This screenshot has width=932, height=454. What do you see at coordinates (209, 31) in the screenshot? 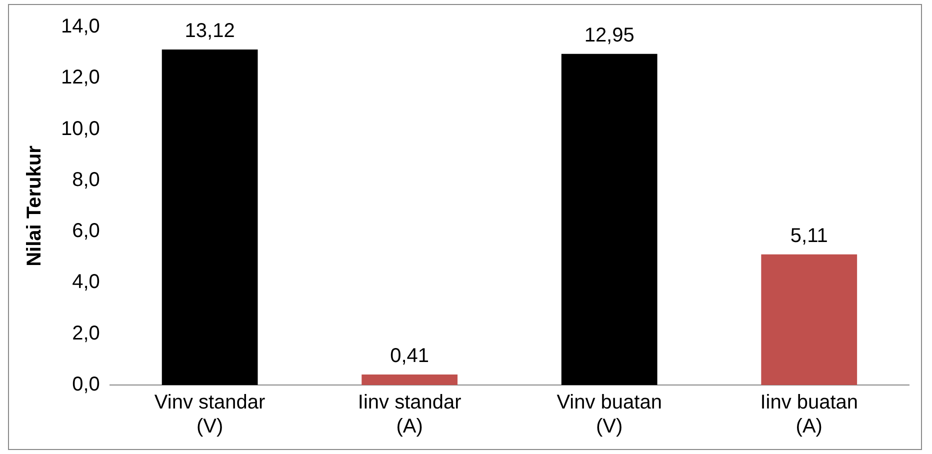
I see `data-label: 13,12` at bounding box center [209, 31].